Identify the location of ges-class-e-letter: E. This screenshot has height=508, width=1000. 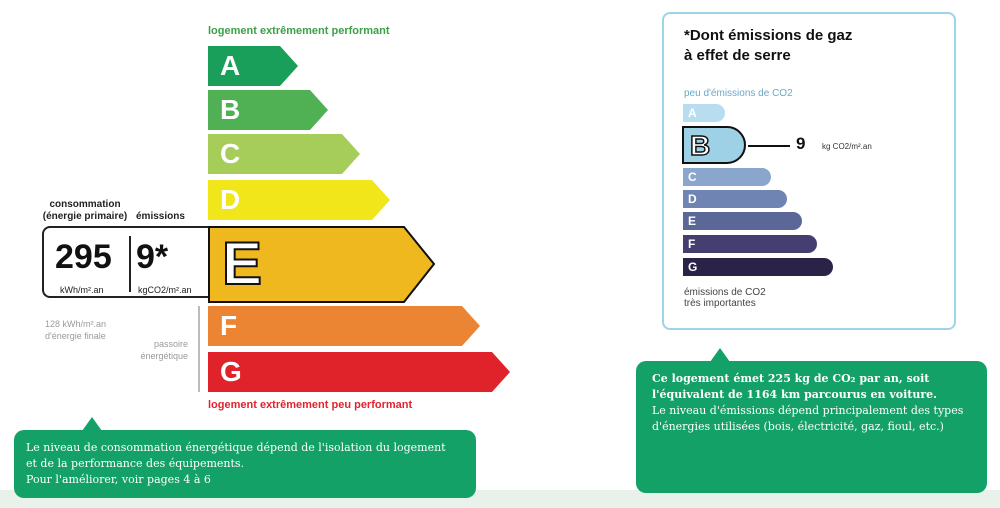
(692, 221).